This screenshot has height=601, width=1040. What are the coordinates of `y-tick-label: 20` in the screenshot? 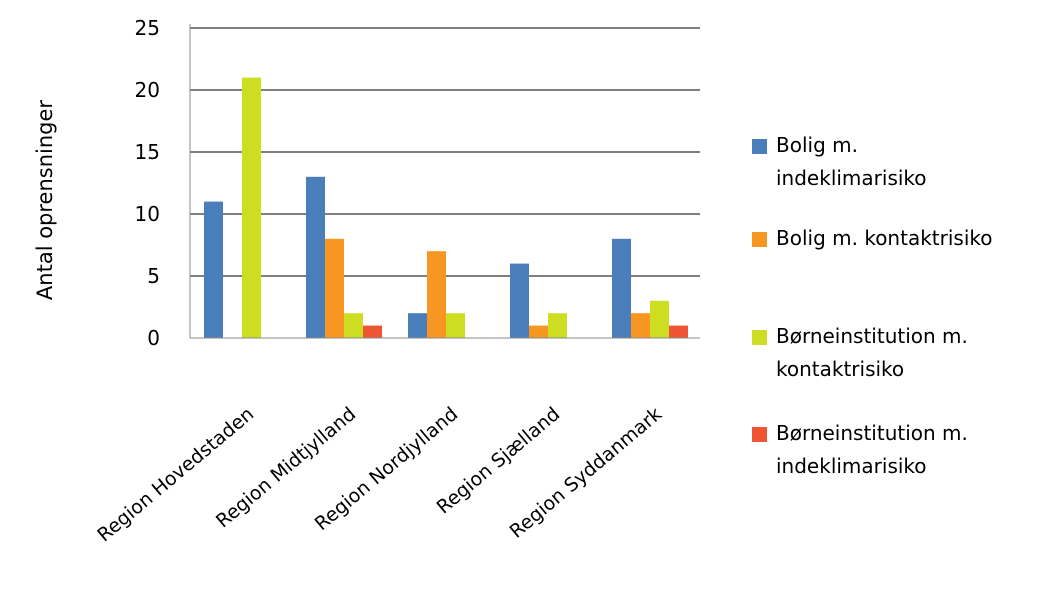 It's located at (147, 90).